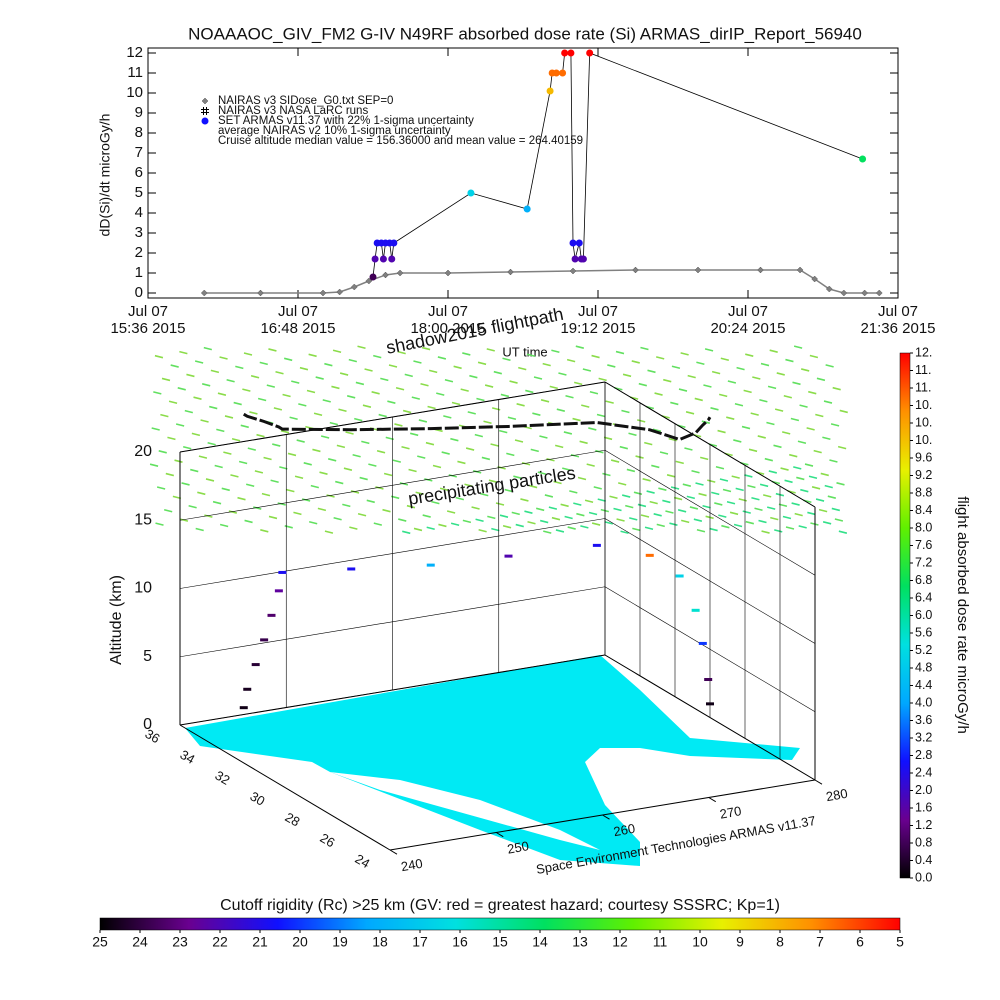  Describe the element at coordinates (923, 632) in the screenshot. I see `colorbar-tick-label: 5.6` at that location.